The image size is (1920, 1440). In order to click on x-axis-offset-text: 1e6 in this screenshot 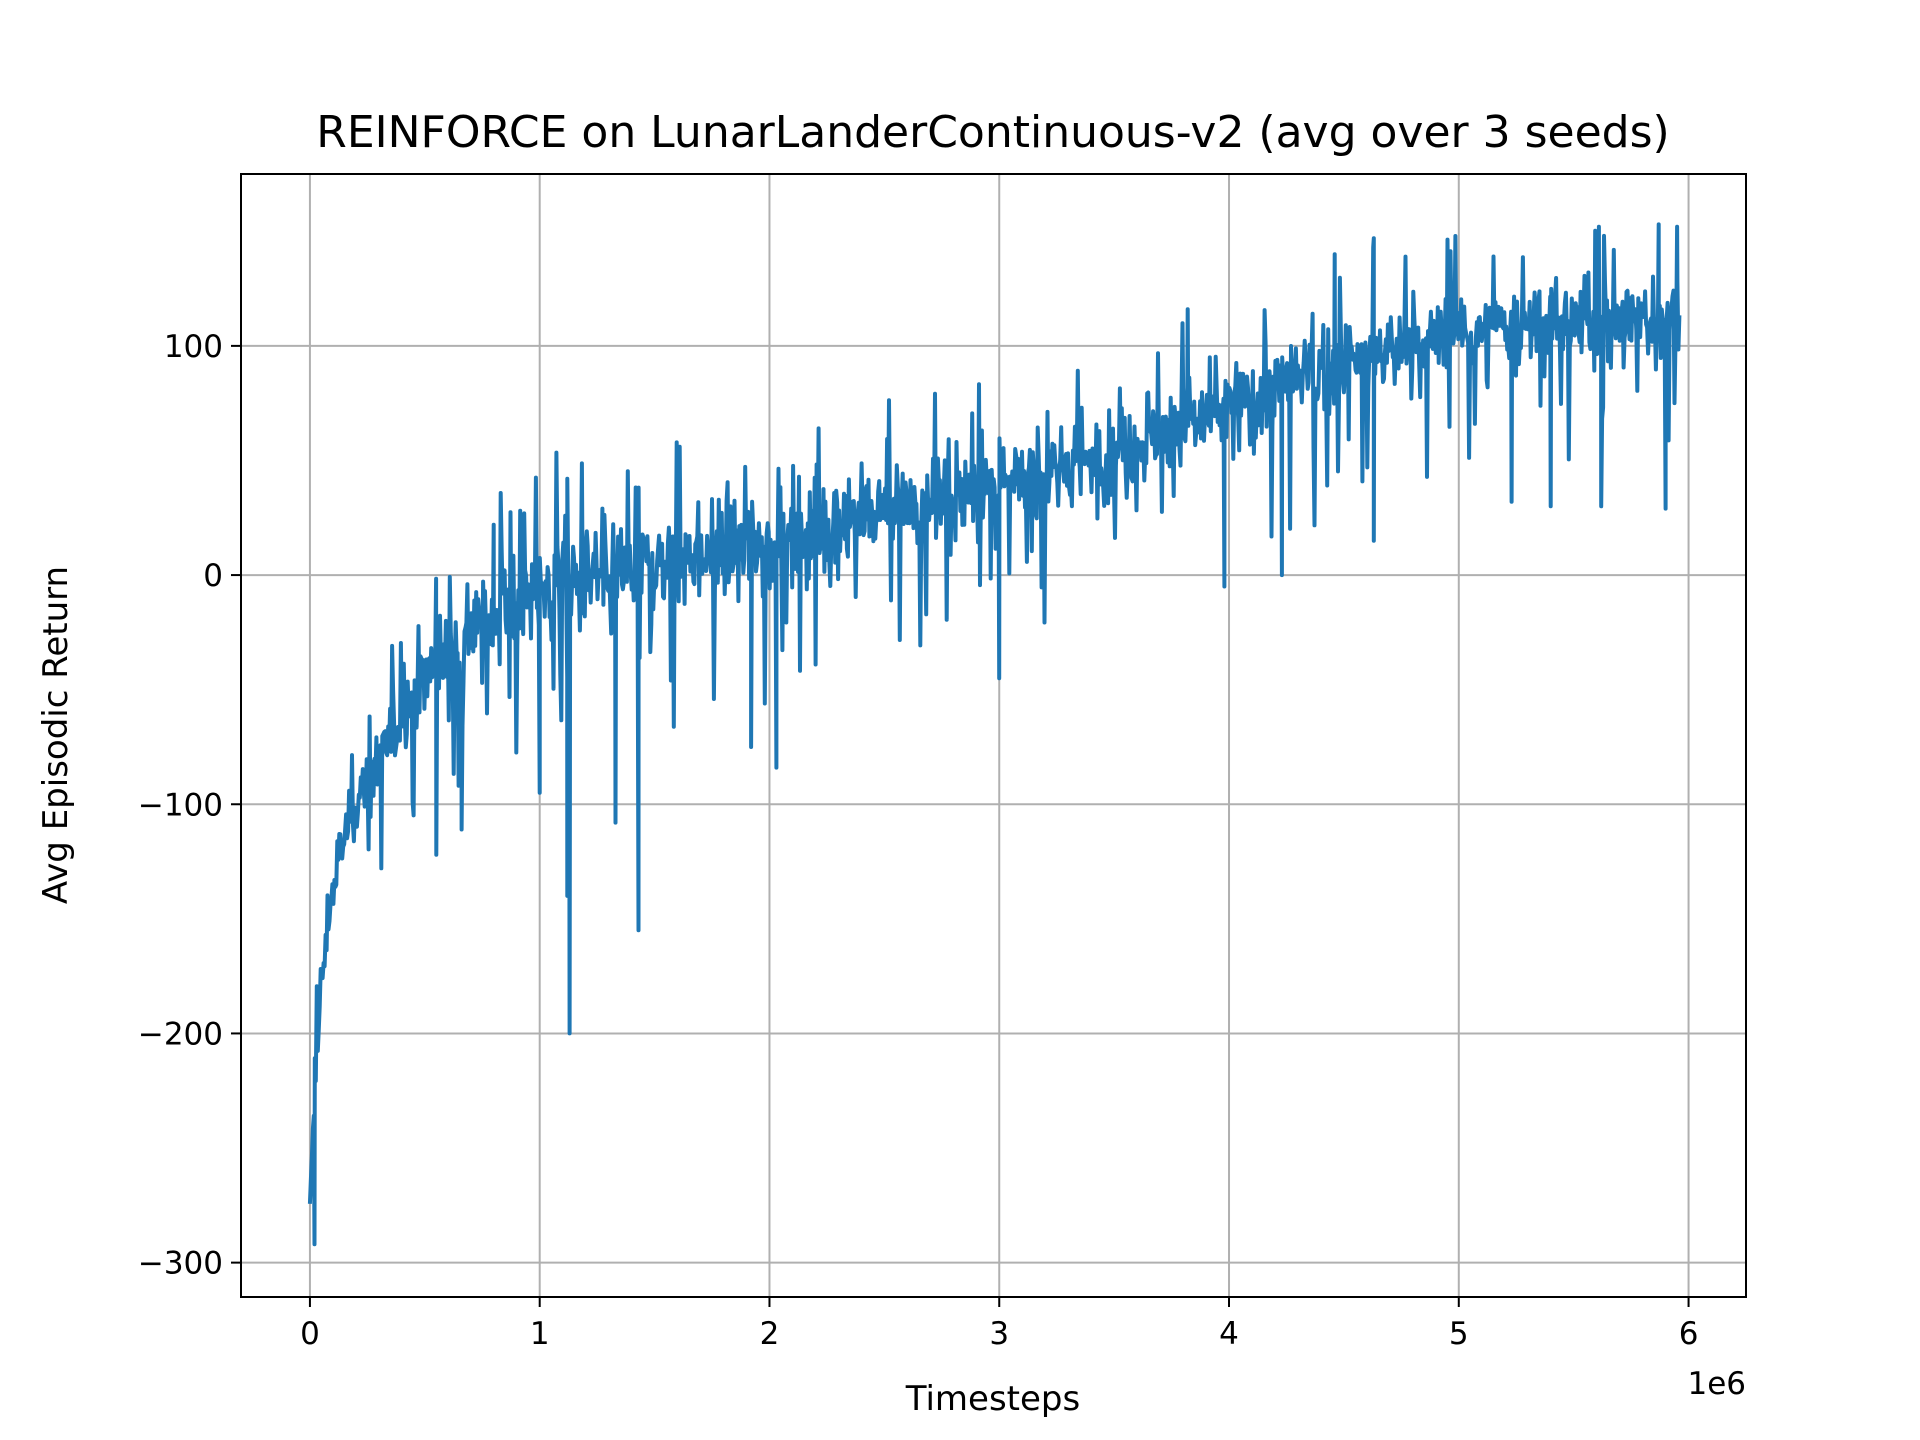, I will do `click(1716, 1384)`.